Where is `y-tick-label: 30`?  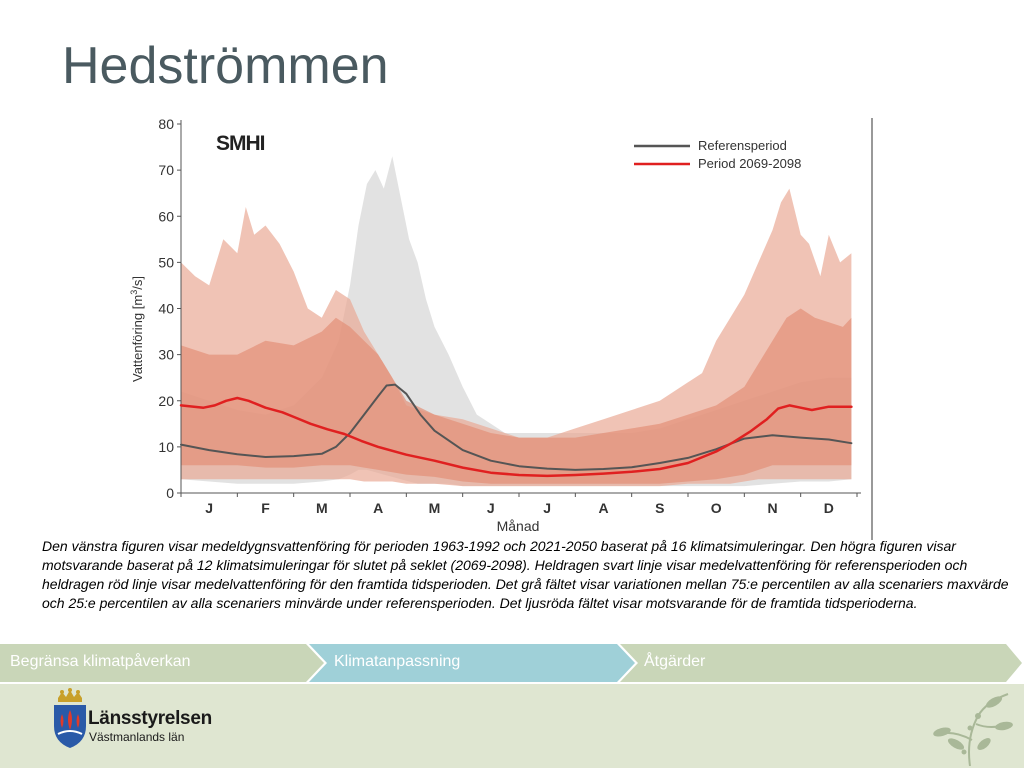
y-tick-label: 30 is located at coordinates (166, 355).